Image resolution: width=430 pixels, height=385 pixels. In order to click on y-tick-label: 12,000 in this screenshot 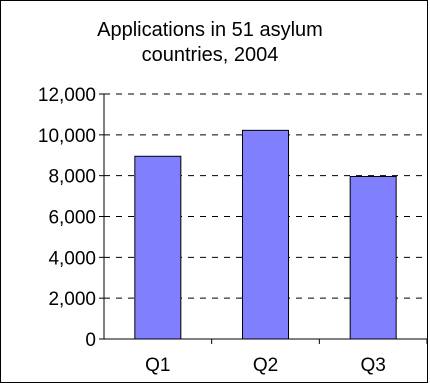, I will do `click(67, 95)`.